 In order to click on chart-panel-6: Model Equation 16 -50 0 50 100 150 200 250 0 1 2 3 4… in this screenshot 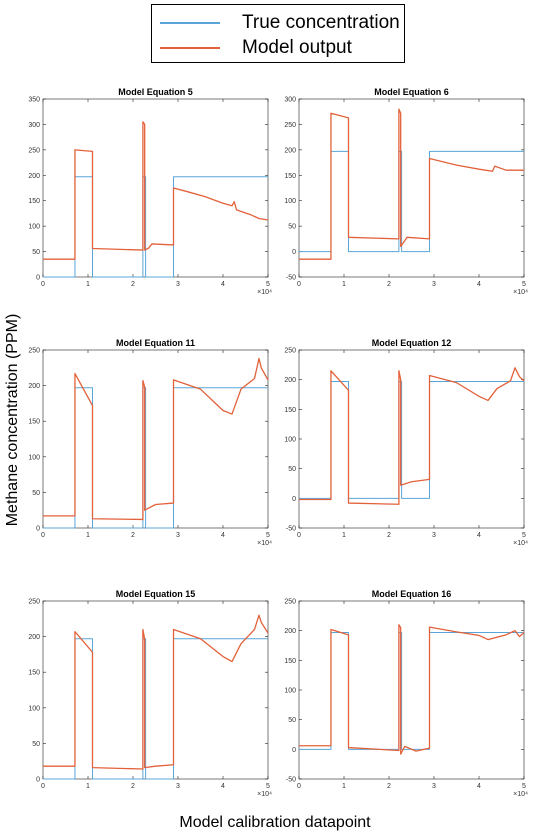, I will do `click(404, 692)`.